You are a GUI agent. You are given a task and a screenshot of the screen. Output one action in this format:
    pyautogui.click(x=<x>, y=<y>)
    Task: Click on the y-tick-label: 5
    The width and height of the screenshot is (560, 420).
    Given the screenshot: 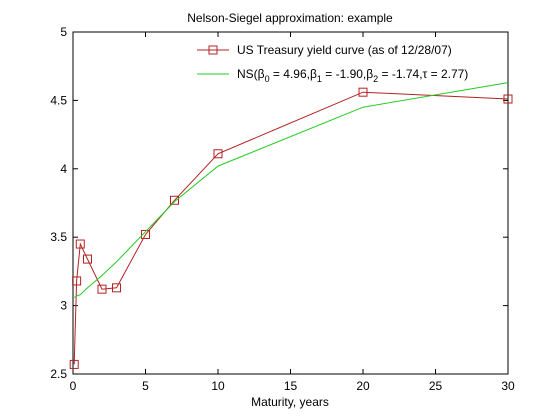 What is the action you would take?
    pyautogui.click(x=63, y=32)
    